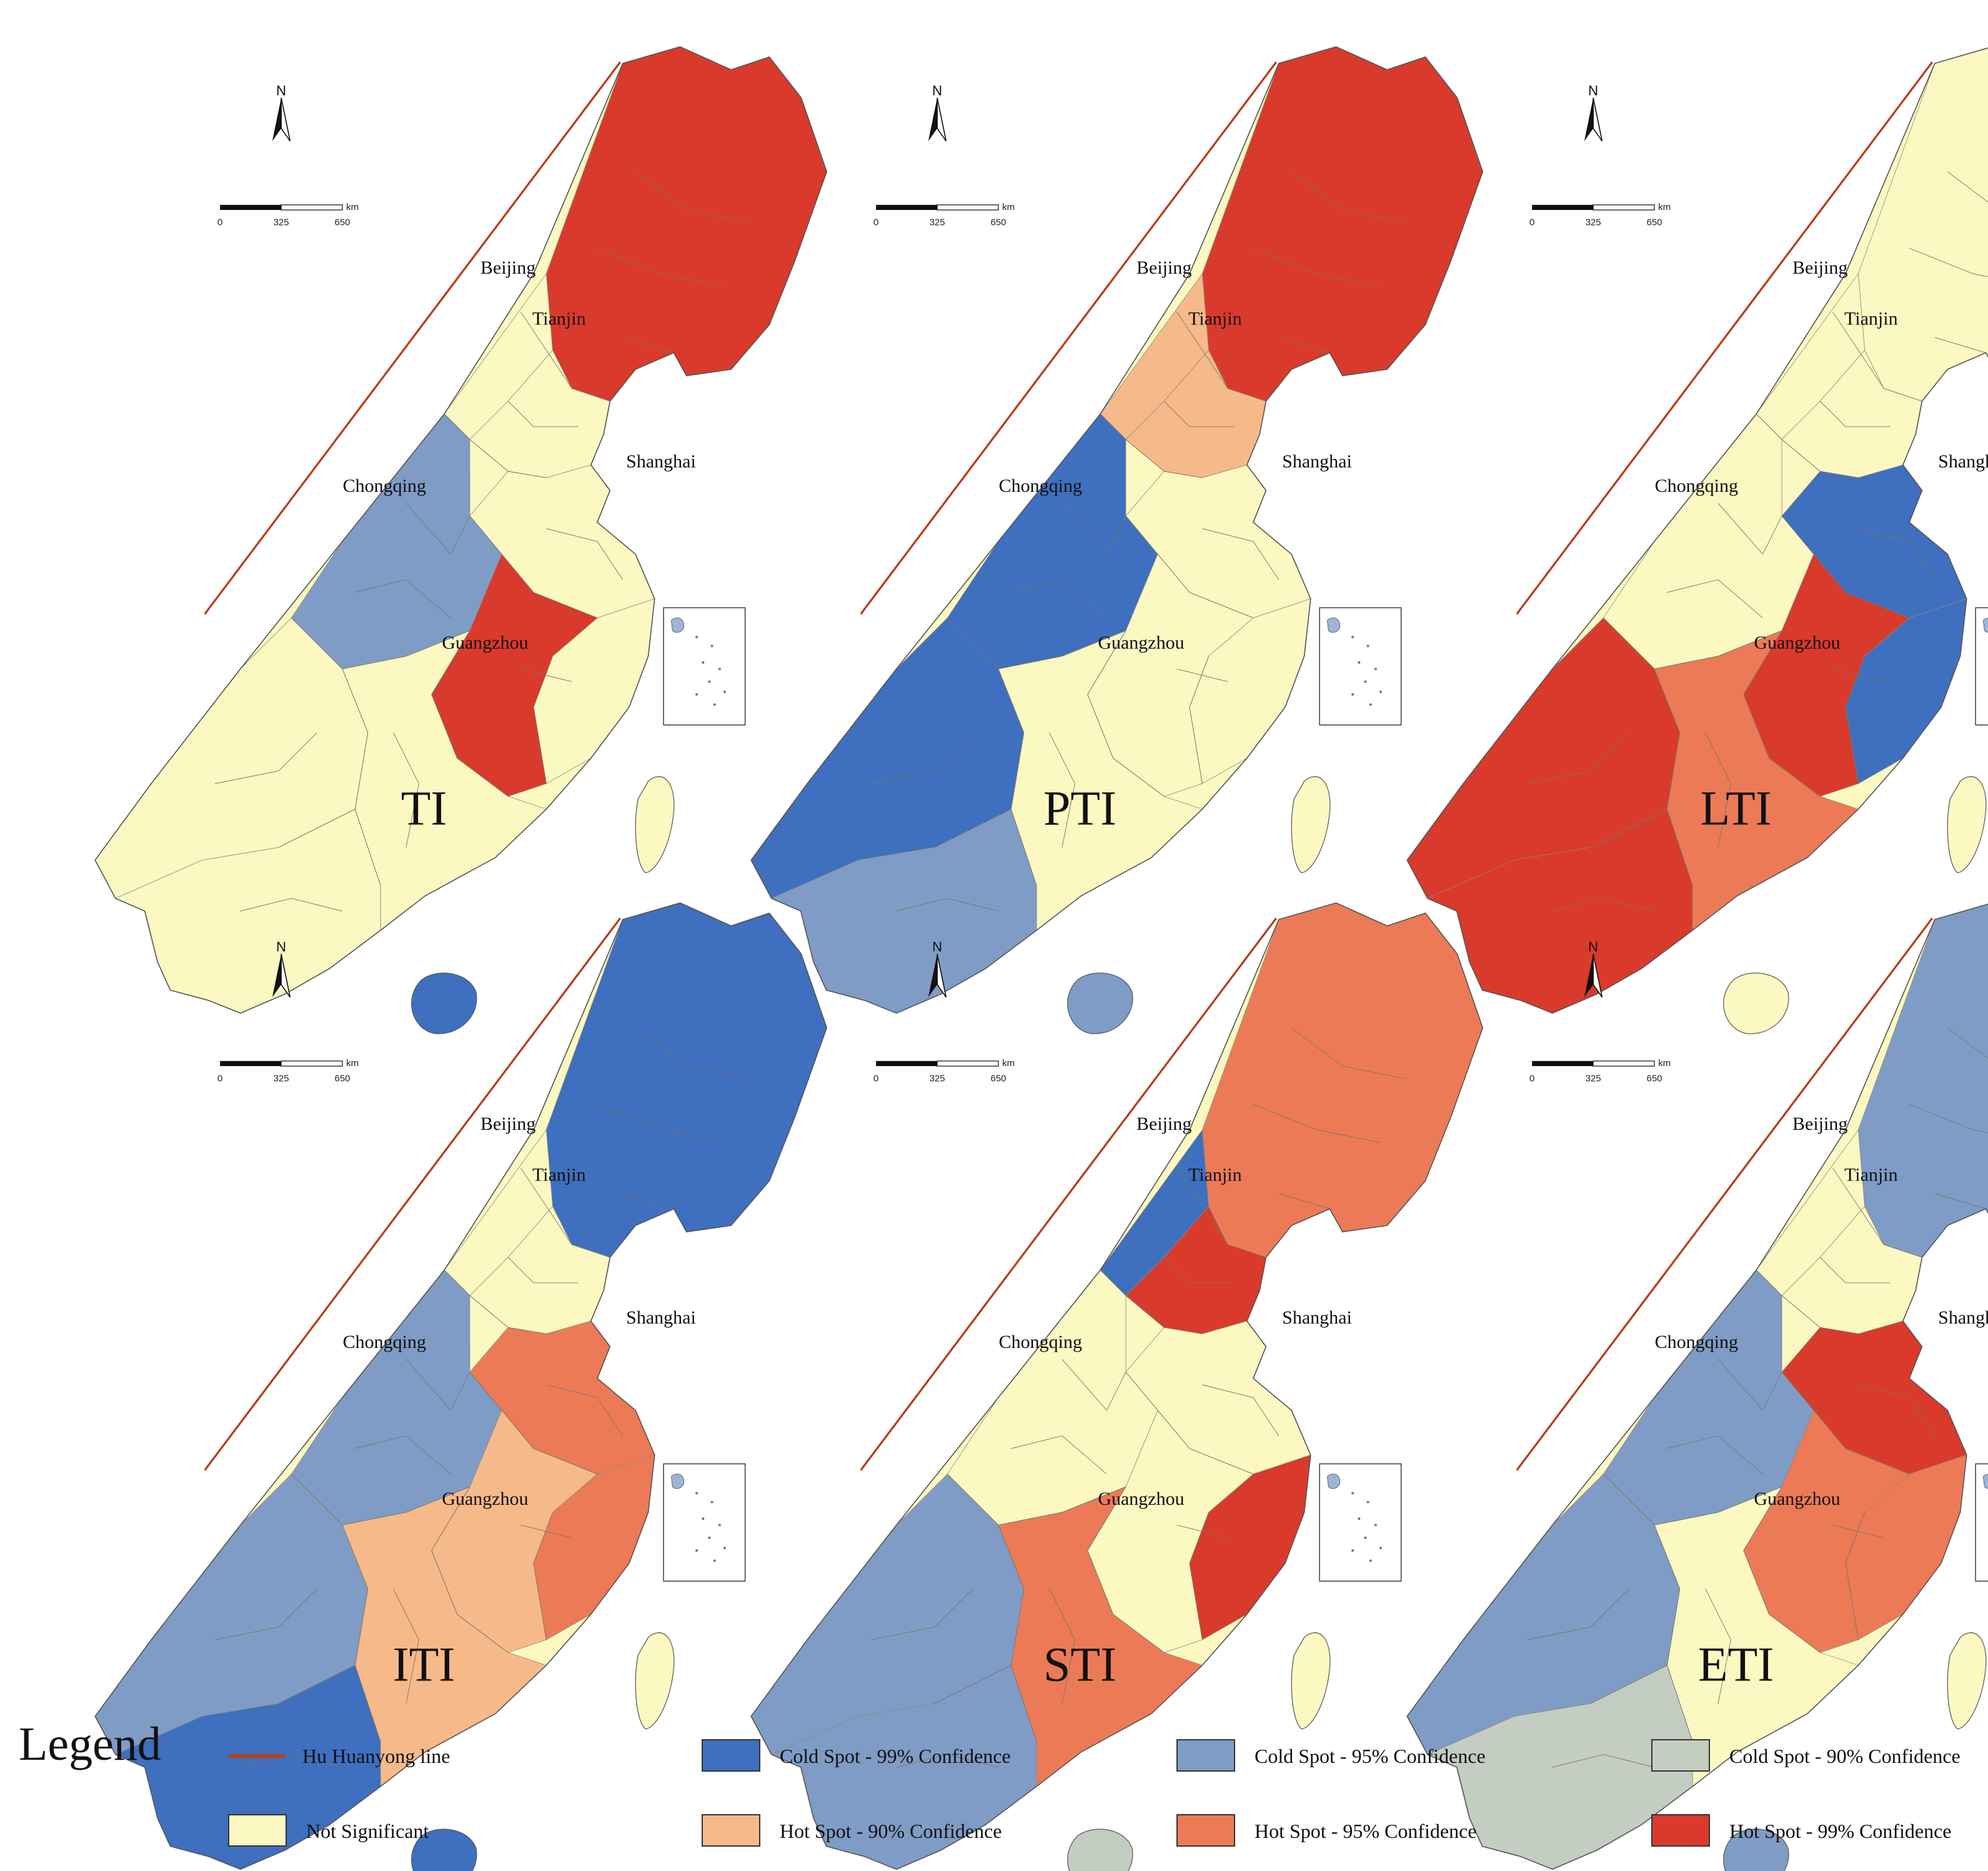 This screenshot has width=1988, height=1871. What do you see at coordinates (1797, 642) in the screenshot?
I see `city-label-guangzhou: Guangzhou` at bounding box center [1797, 642].